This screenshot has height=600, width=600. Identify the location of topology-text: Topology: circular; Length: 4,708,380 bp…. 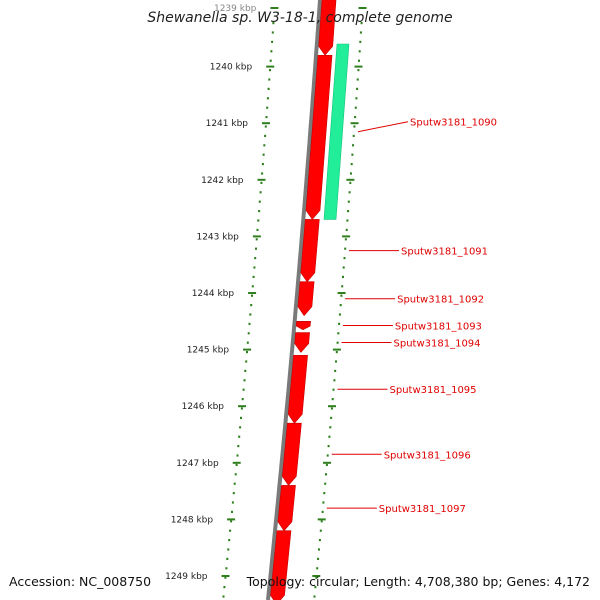
(418, 581).